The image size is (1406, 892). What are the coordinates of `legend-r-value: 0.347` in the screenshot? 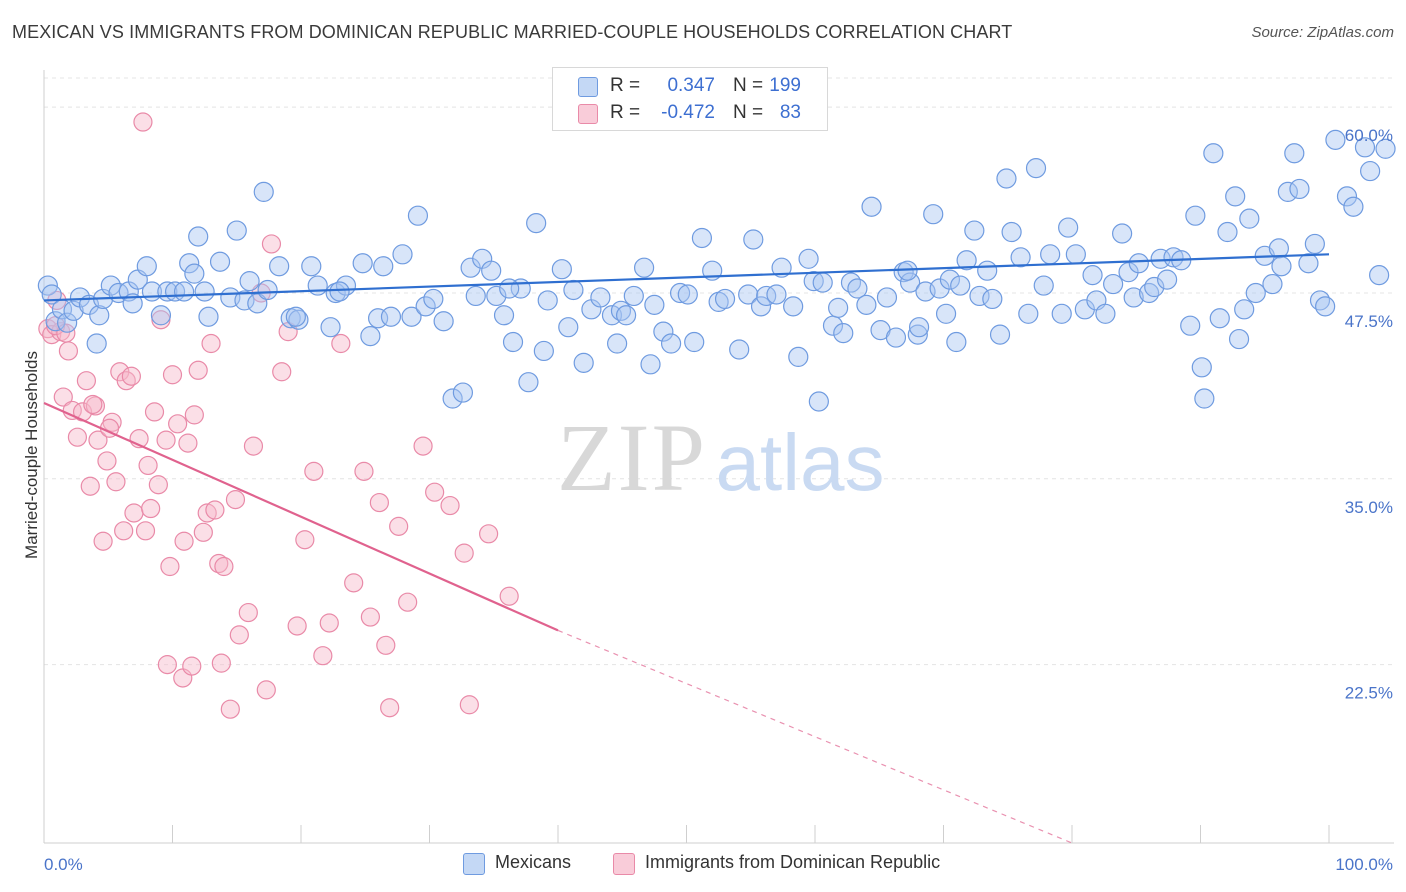 It's located at (691, 85).